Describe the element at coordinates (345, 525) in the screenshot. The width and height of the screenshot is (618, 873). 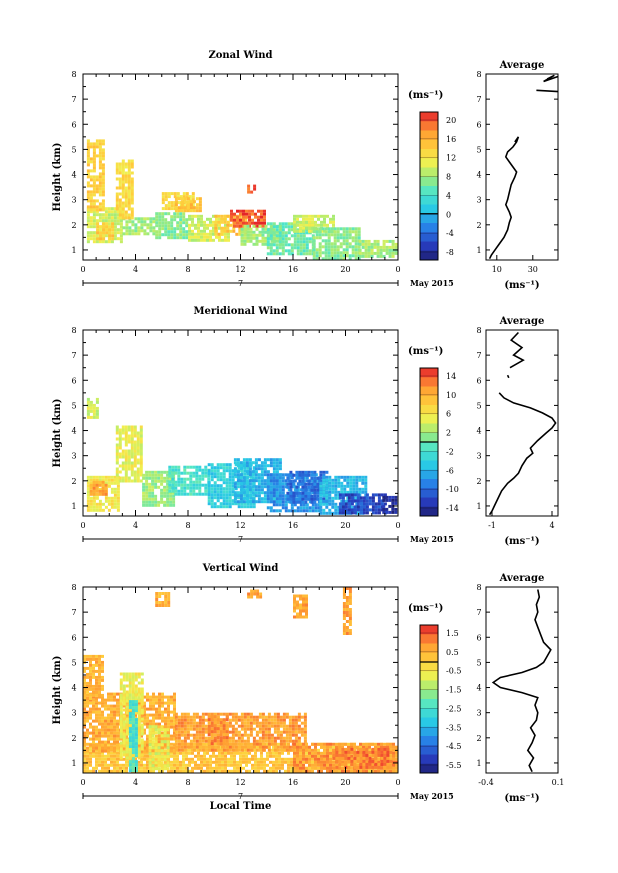
I see `x-tick-label: 20` at that location.